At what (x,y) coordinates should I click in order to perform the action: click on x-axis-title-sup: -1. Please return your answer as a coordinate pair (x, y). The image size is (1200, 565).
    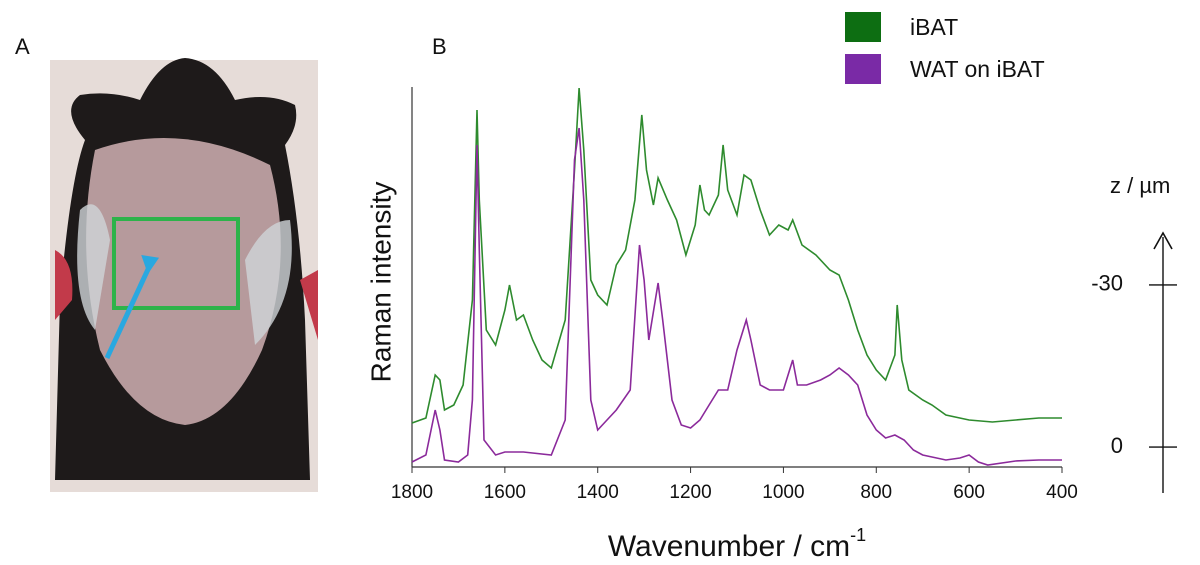
    Looking at the image, I should click on (858, 535).